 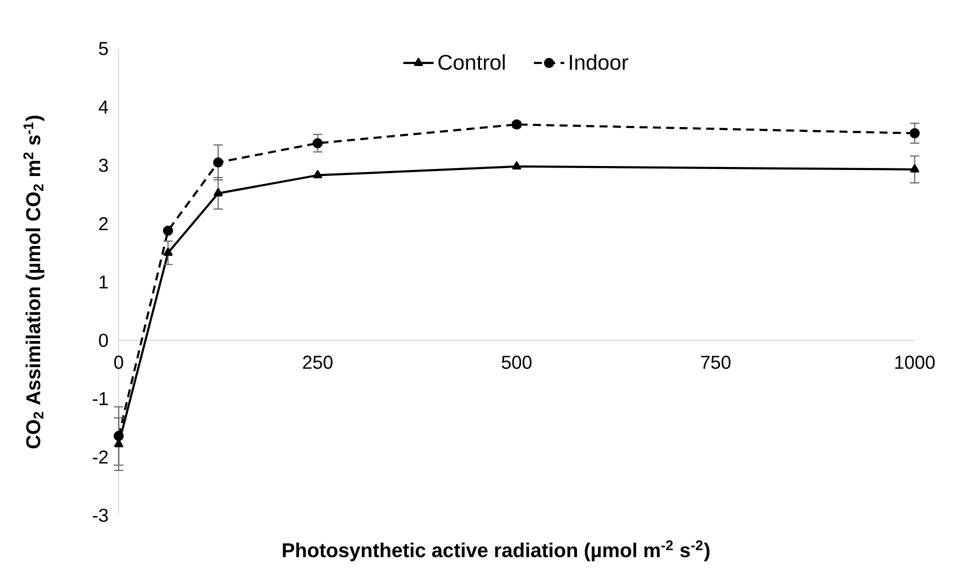 What do you see at coordinates (100, 457) in the screenshot?
I see `y-tick-label: -2` at bounding box center [100, 457].